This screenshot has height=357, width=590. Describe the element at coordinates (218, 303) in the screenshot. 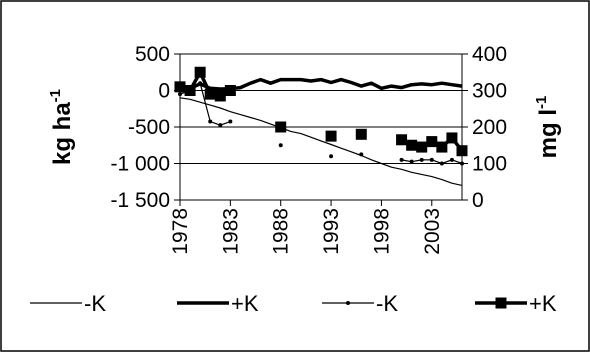

I see `legend-item-2: +K` at that location.